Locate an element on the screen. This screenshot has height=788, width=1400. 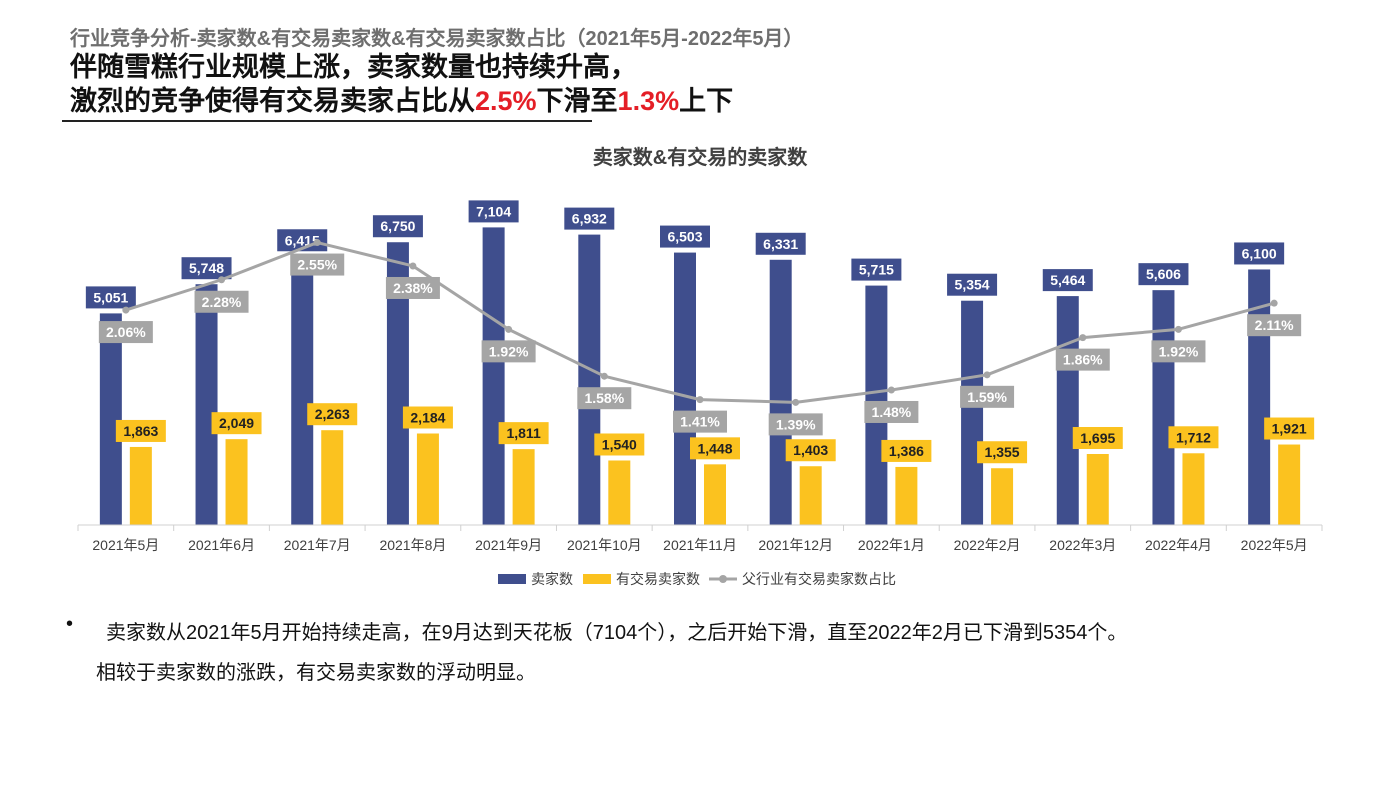
trading-seller-label: 1,811 is located at coordinates (523, 433).